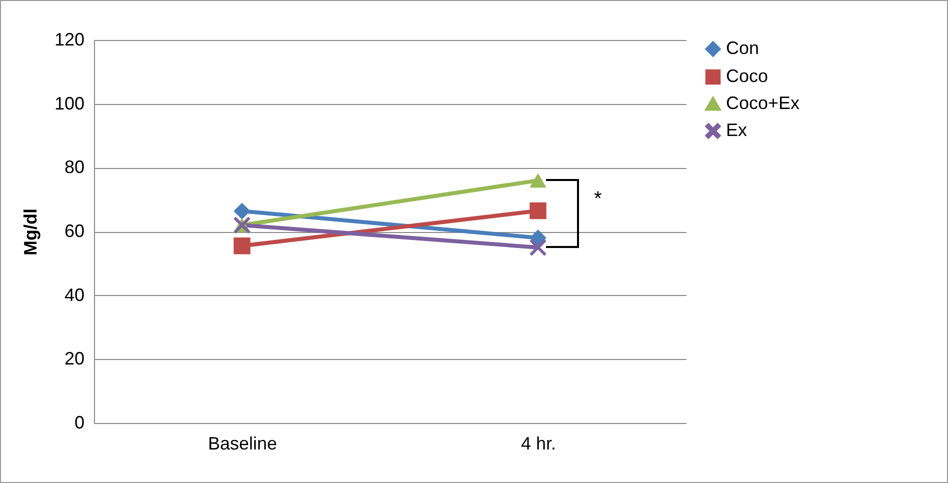 This screenshot has height=483, width=948. What do you see at coordinates (598, 200) in the screenshot?
I see `annotation: *` at bounding box center [598, 200].